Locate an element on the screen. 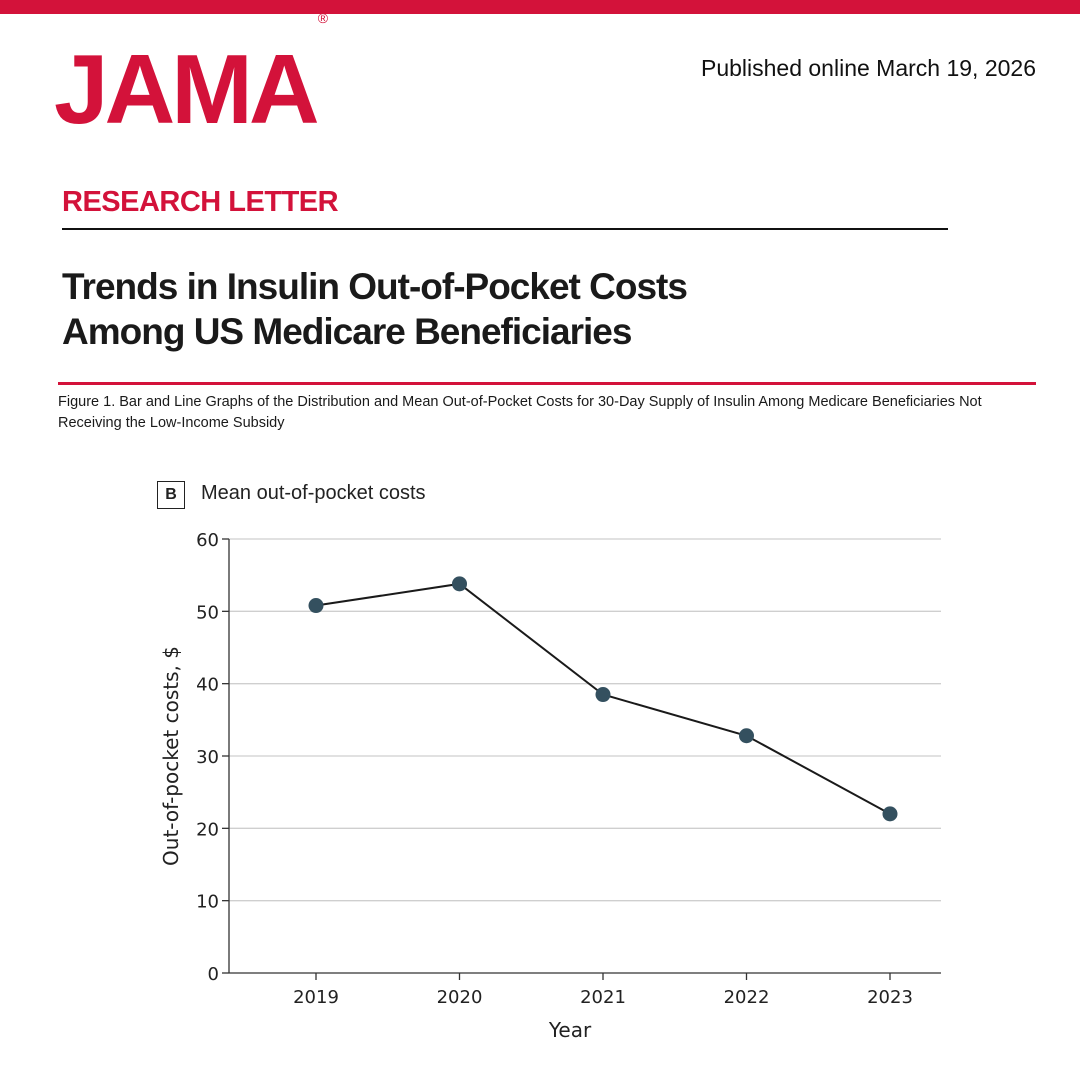 The width and height of the screenshot is (1080, 1080). data-point-2020 is located at coordinates (459, 584).